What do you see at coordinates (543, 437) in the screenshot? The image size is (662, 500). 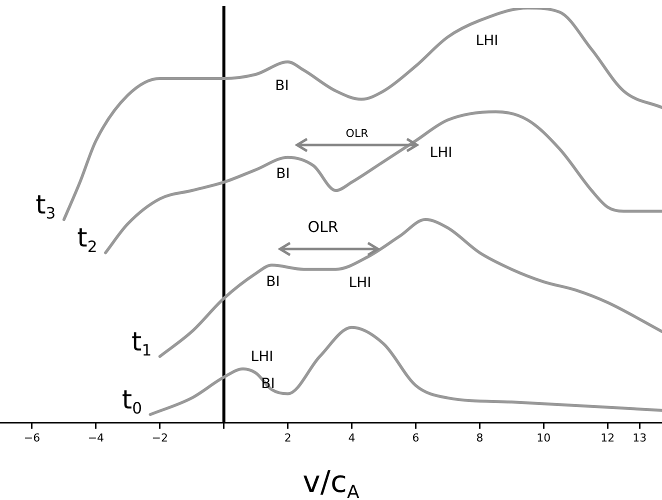 I see `x-tick-label: 10` at bounding box center [543, 437].